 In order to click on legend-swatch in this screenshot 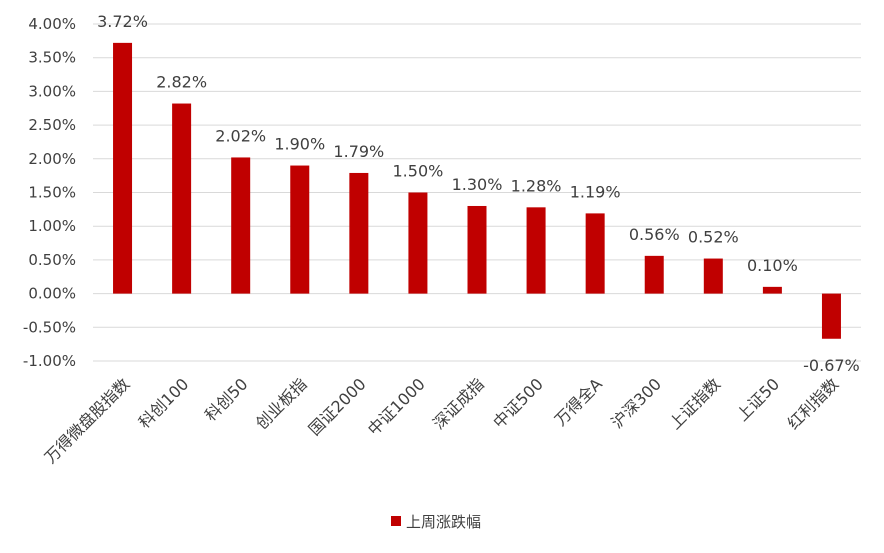, I will do `click(396, 521)`.